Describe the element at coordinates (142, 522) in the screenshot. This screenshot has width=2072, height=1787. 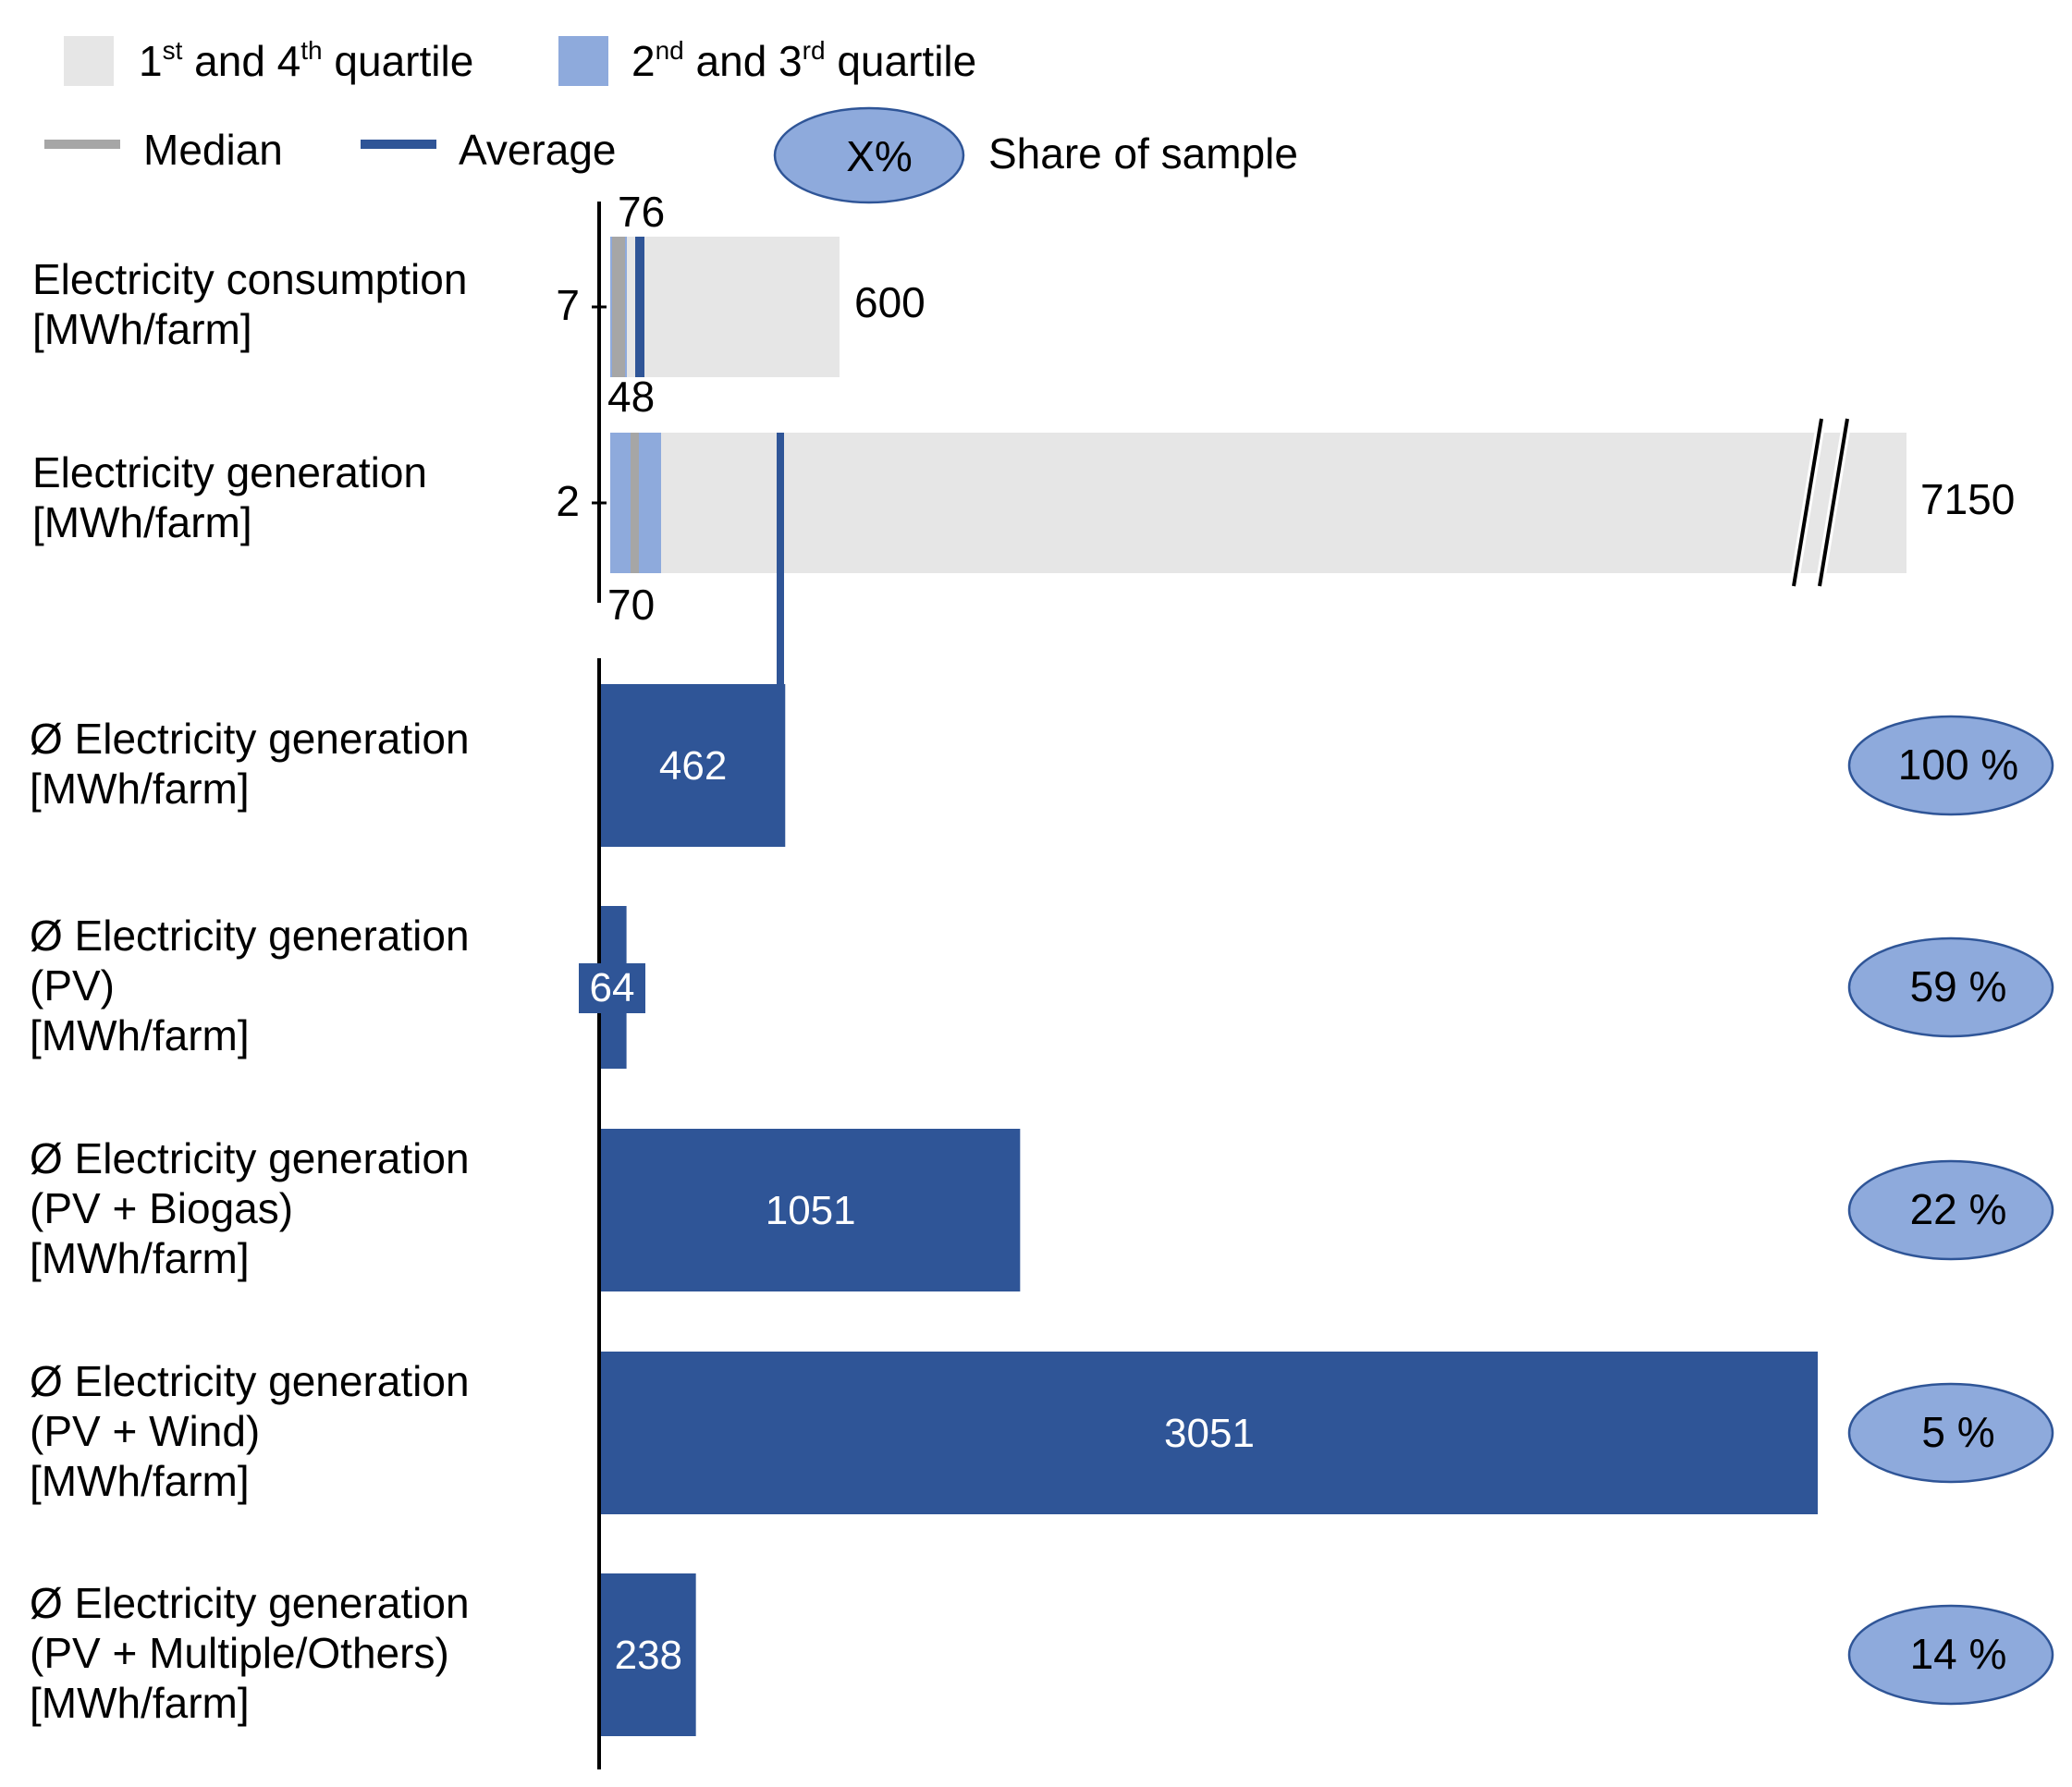
I see `row-label-generation-line2: [MWh/farm]` at that location.